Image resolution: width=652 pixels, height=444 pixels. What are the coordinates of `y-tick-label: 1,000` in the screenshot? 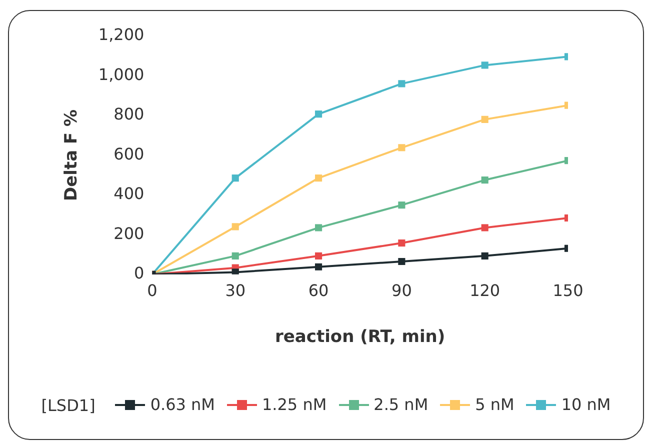 It's located at (121, 74).